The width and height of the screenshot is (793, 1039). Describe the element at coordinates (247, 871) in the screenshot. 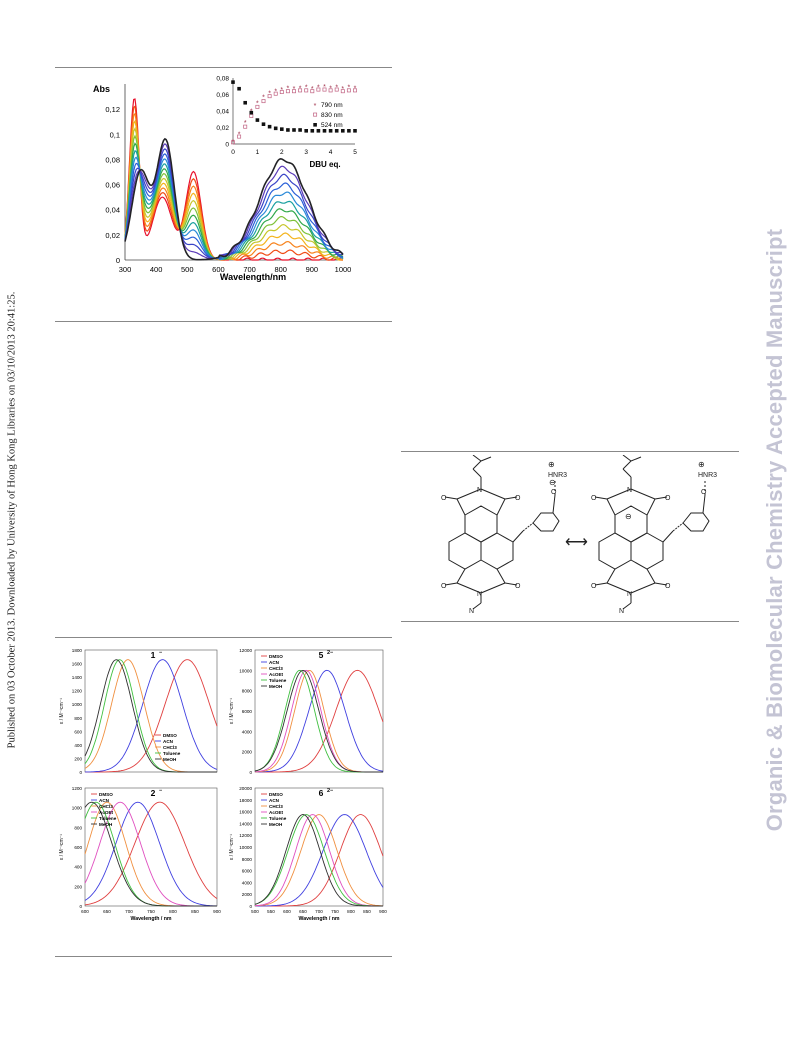

I see `panel-ytick-label: 6000` at that location.